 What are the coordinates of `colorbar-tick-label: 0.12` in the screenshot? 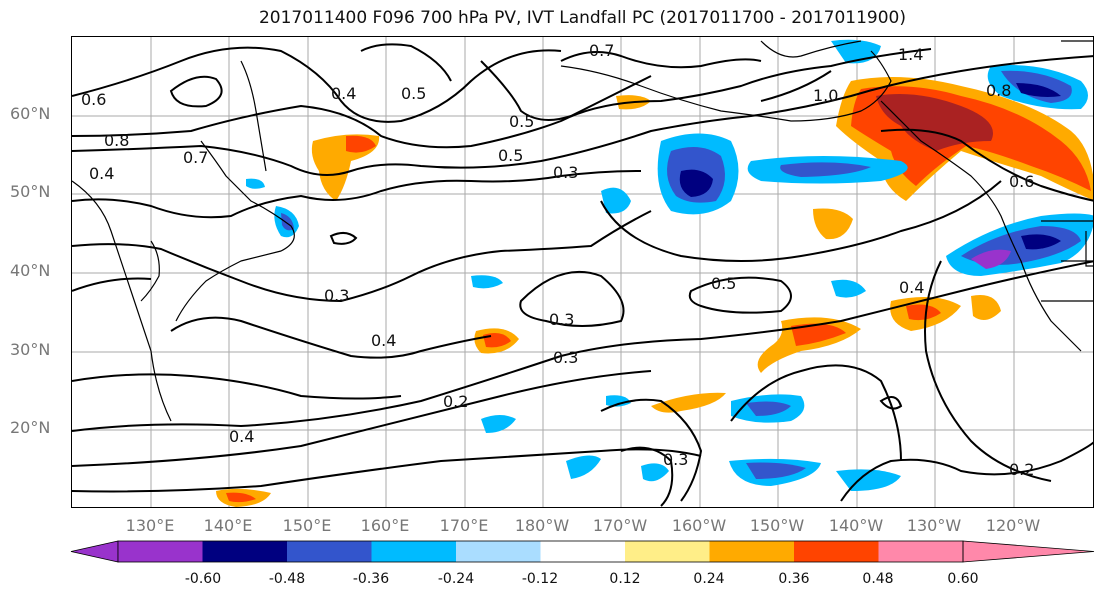 It's located at (625, 579).